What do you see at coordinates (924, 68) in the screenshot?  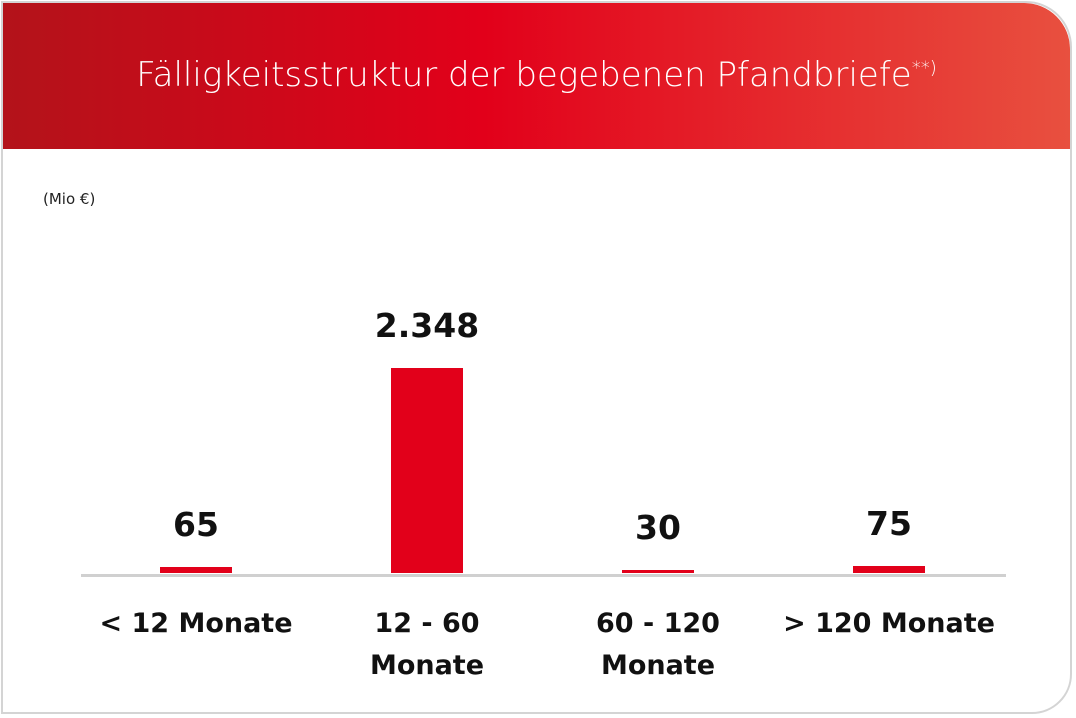 I see `title-note: **)` at bounding box center [924, 68].